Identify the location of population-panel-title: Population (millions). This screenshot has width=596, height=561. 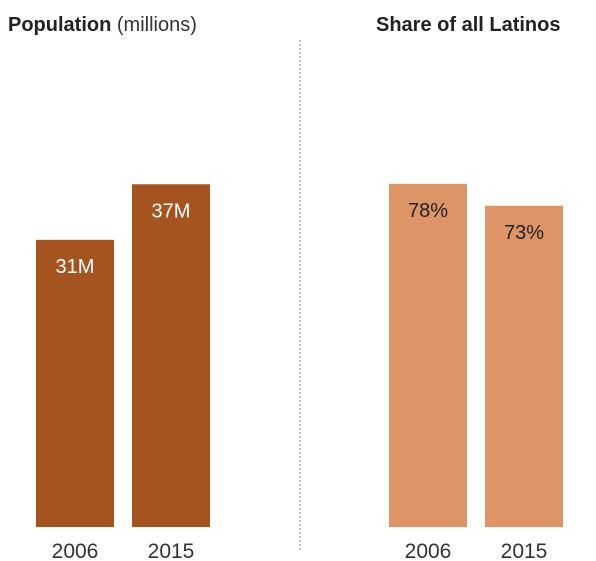
(102, 25).